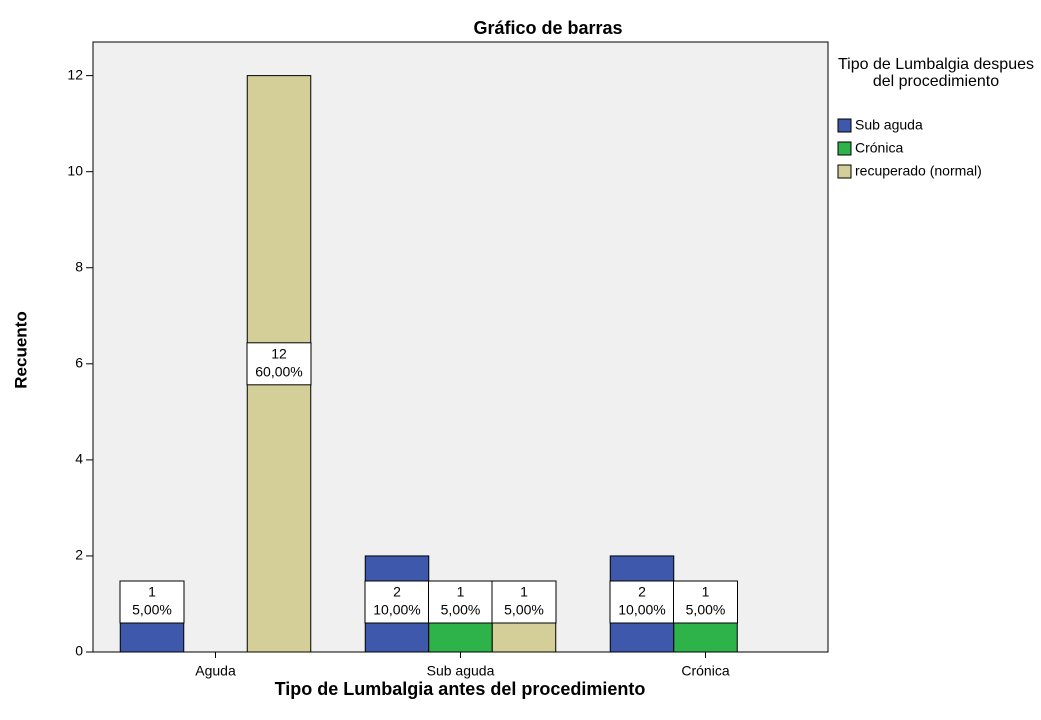 Image resolution: width=1041 pixels, height=720 pixels. Describe the element at coordinates (79, 266) in the screenshot. I see `y-tick-label: 8` at that location.